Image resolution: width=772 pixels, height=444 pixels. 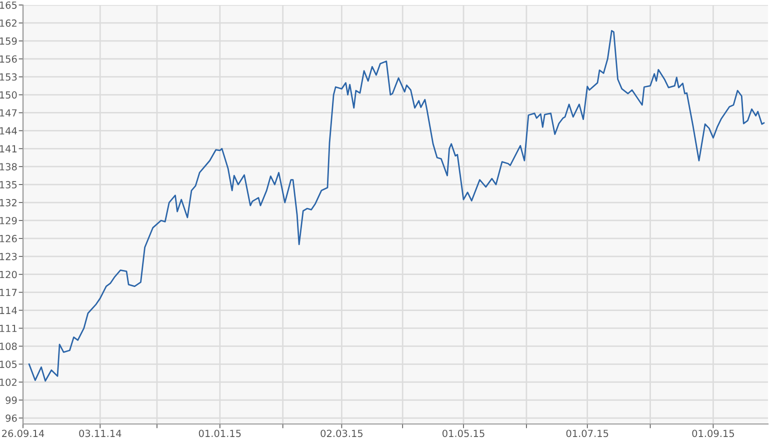 I want to click on y-tick-label: 105, so click(x=8, y=364).